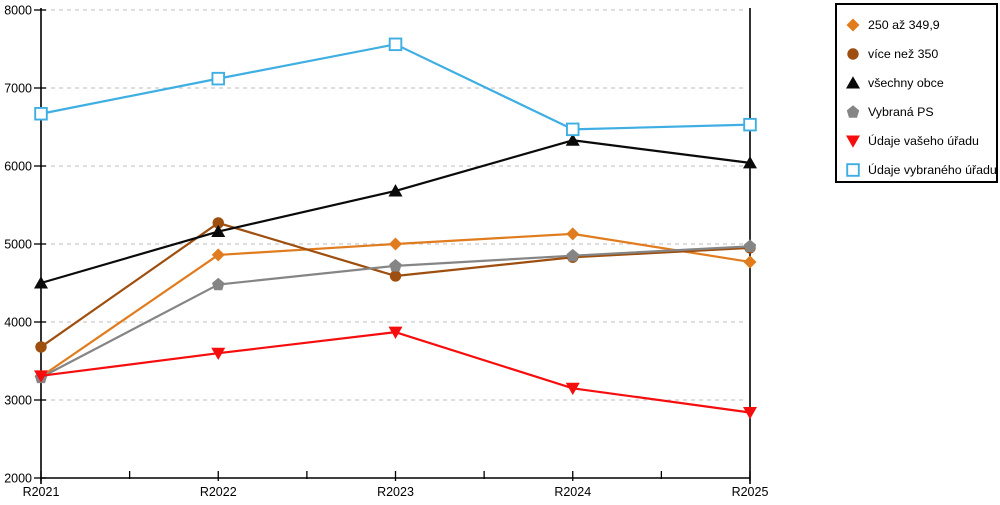  I want to click on data-point-marker-s5-R2024, so click(573, 129).